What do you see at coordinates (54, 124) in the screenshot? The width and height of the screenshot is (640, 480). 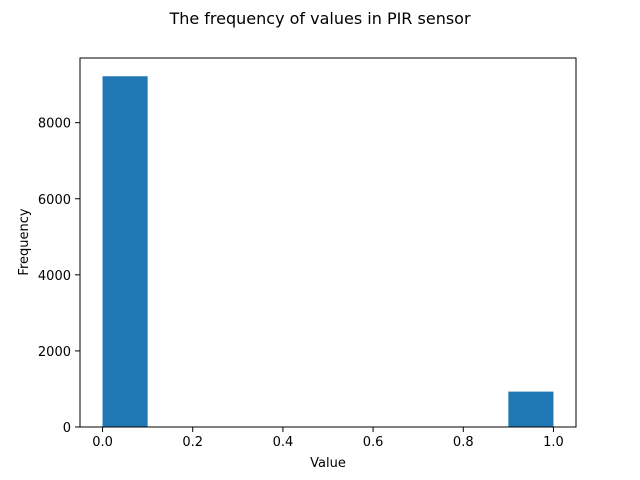 I see `y-tick-label: 8000` at bounding box center [54, 124].